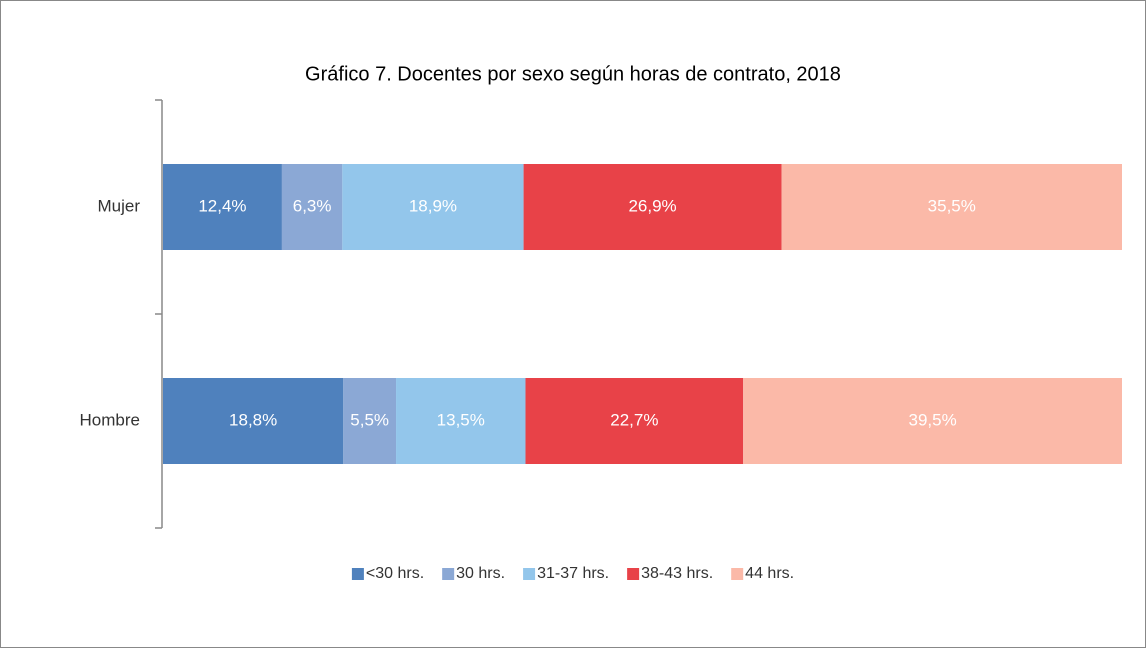  What do you see at coordinates (395, 573) in the screenshot?
I see `legend-label: <30 hrs.` at bounding box center [395, 573].